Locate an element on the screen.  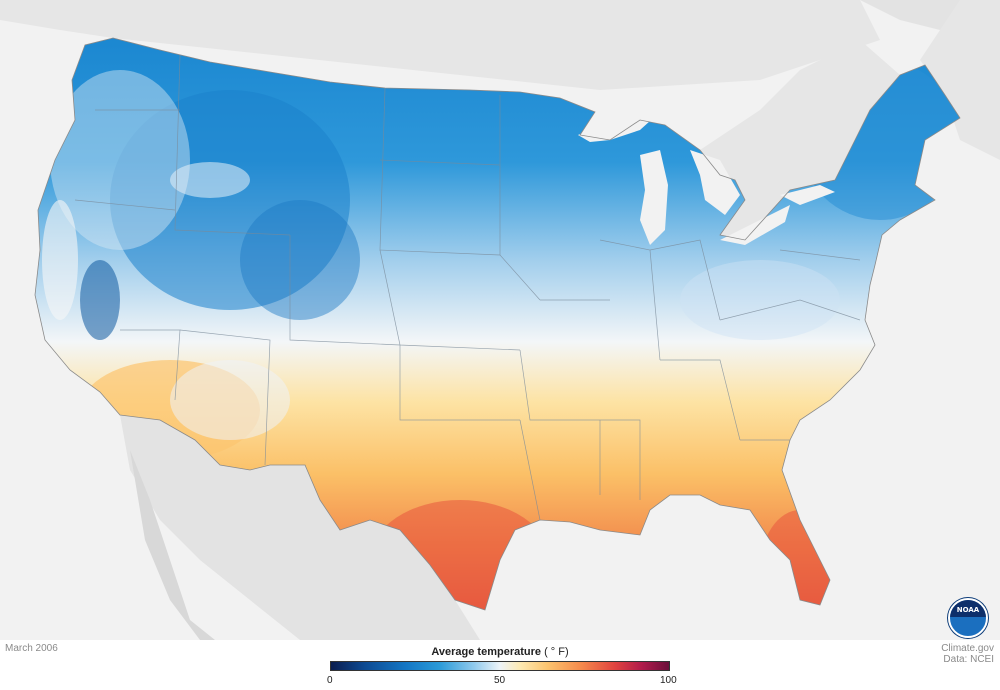
legend-color-bar is located at coordinates (500, 666).